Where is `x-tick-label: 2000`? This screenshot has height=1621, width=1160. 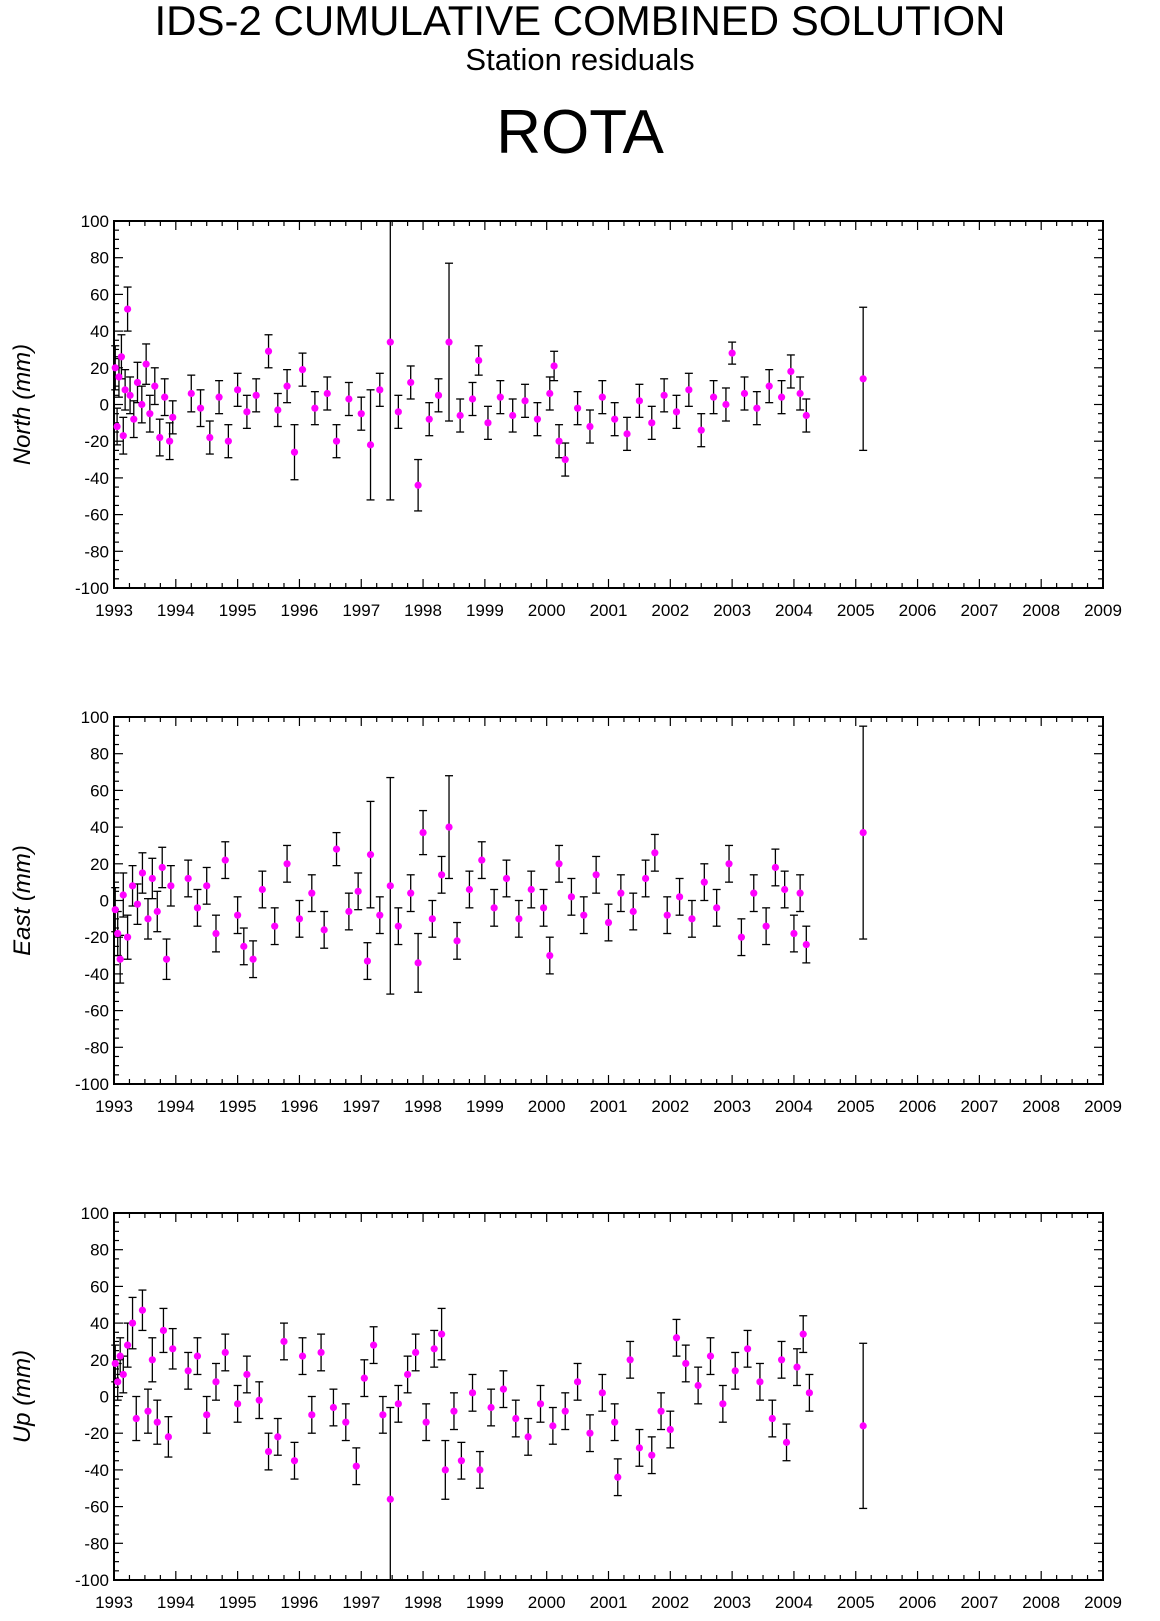
x-tick-label: 2000 is located at coordinates (547, 1106).